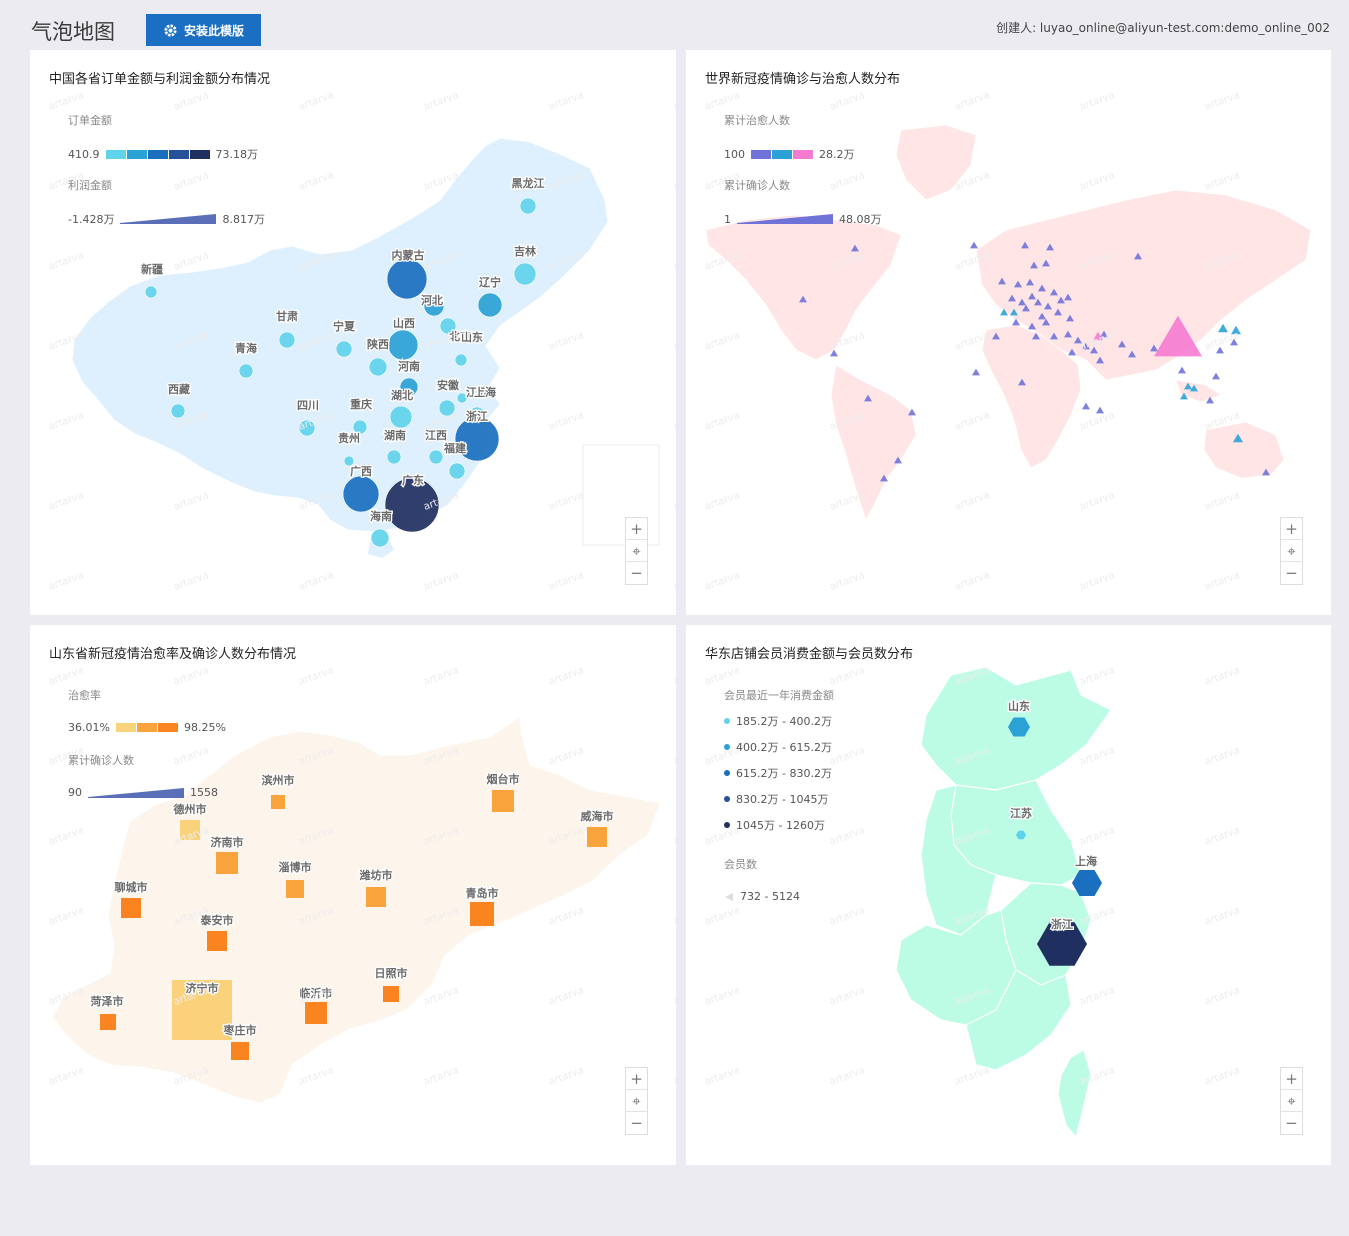 Image resolution: width=1349 pixels, height=1236 pixels. What do you see at coordinates (779, 721) in the screenshot?
I see `legend-range-item: 185.2万 - 400.2万` at bounding box center [779, 721].